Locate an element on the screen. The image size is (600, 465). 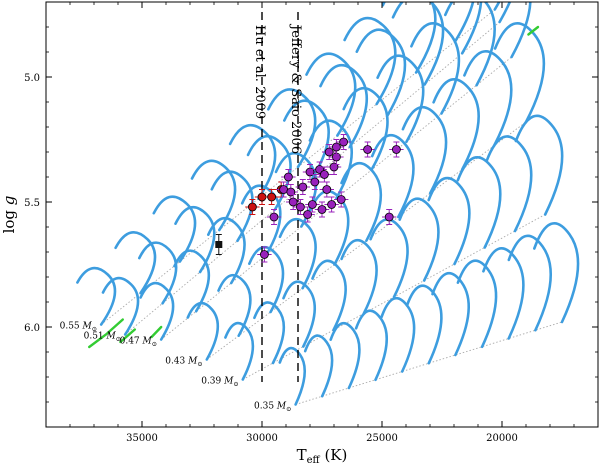
y-tick-label: 5.0 is located at coordinates (32, 78).